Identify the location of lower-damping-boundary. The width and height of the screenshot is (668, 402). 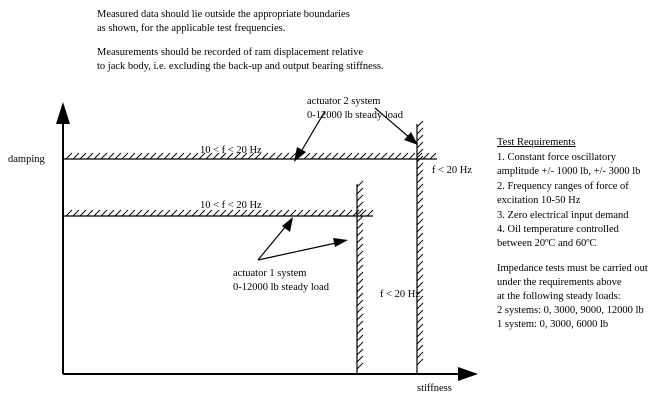
(218, 213).